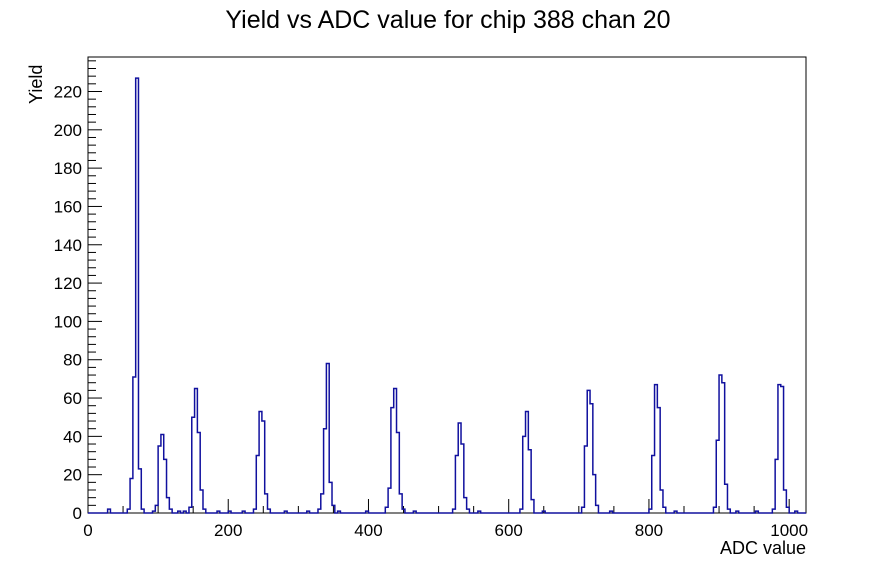  I want to click on y-tick-label: 200, so click(68, 130).